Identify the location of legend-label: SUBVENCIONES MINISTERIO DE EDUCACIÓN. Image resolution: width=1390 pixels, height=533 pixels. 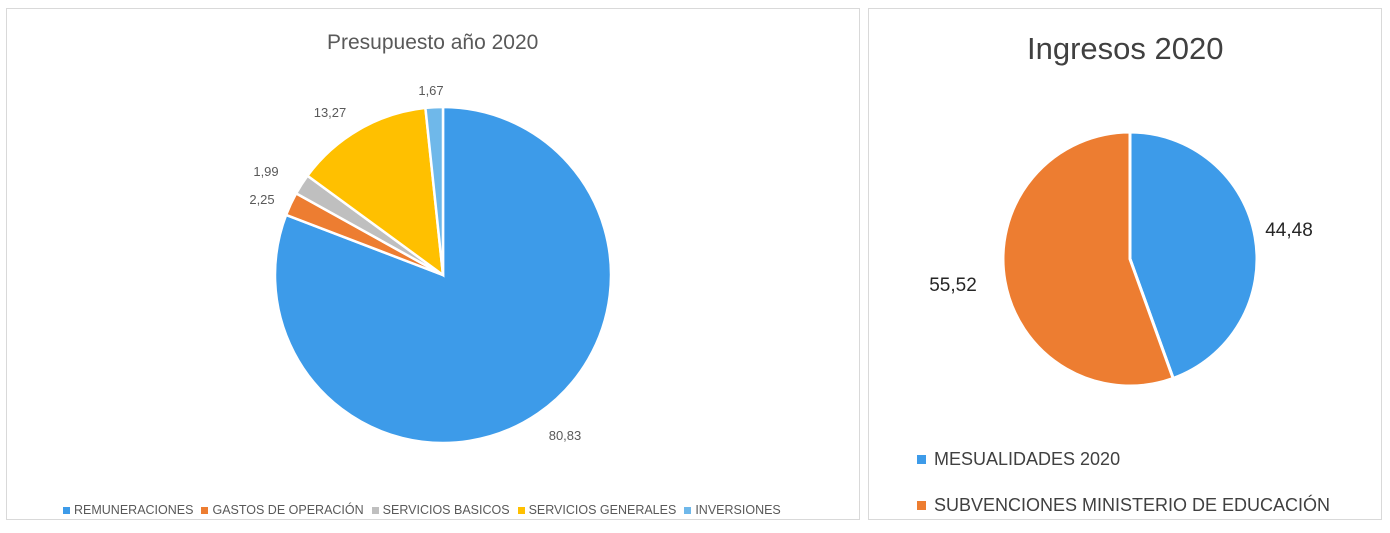
(1132, 505).